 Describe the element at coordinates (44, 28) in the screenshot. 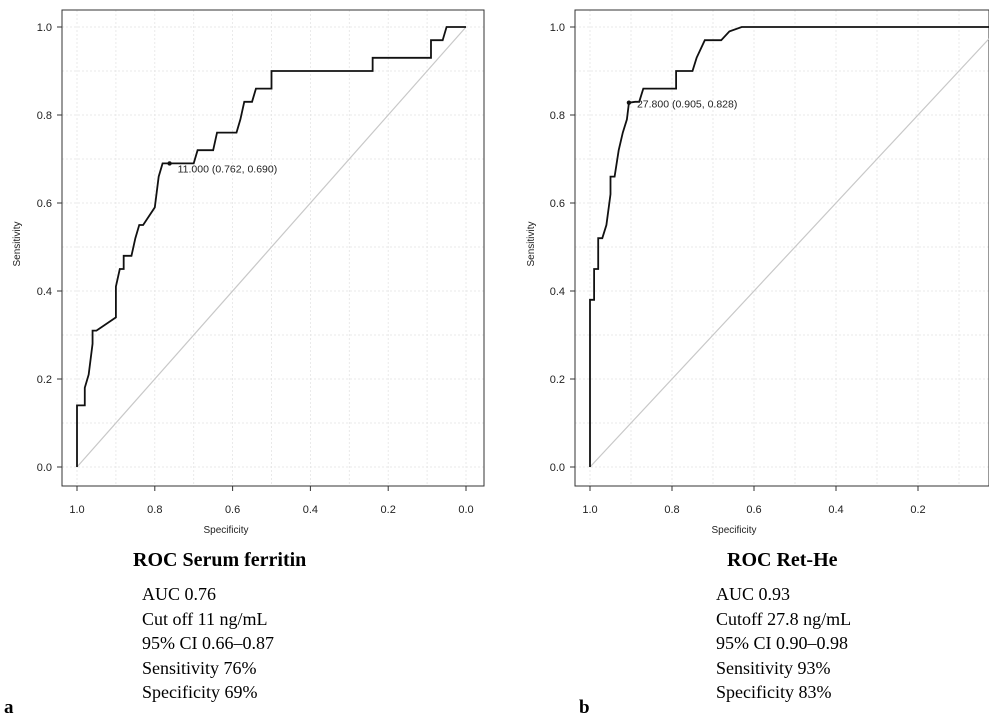

I see `panel-a-y-tick-label: 1.0` at that location.